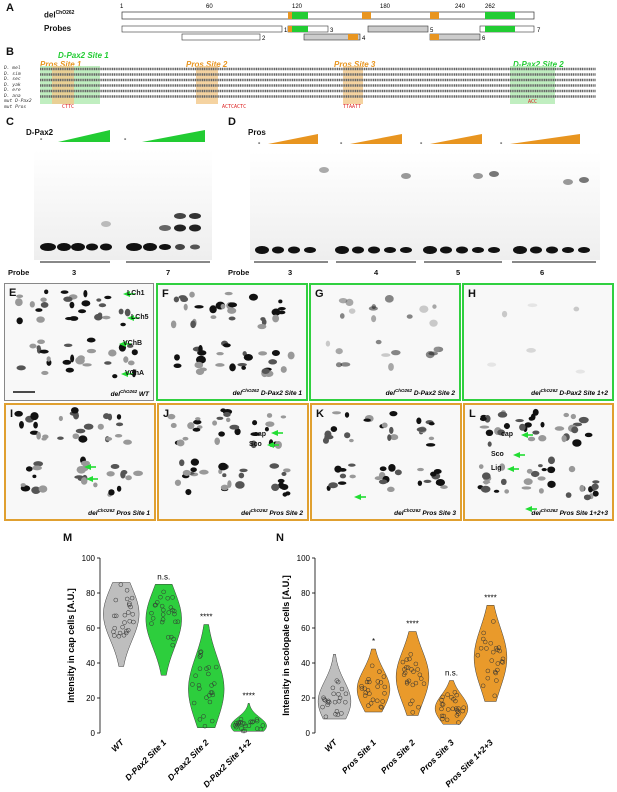 The image size is (617, 792). I want to click on mut-seq-1: CTTC, so click(68, 107).